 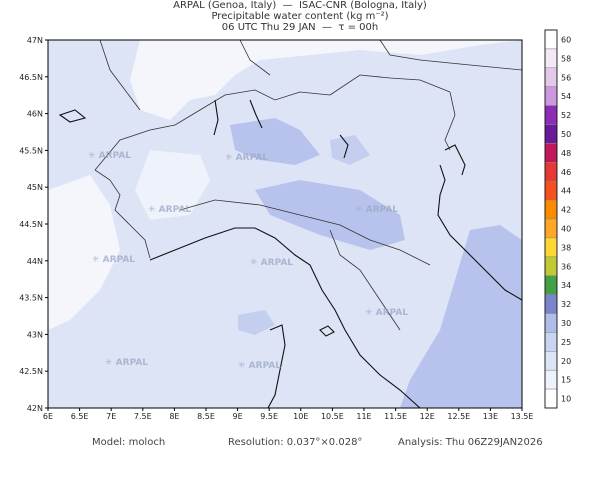 What do you see at coordinates (350, 150) in the screenshot?
I see `pw-mid-area-veneto` at bounding box center [350, 150].